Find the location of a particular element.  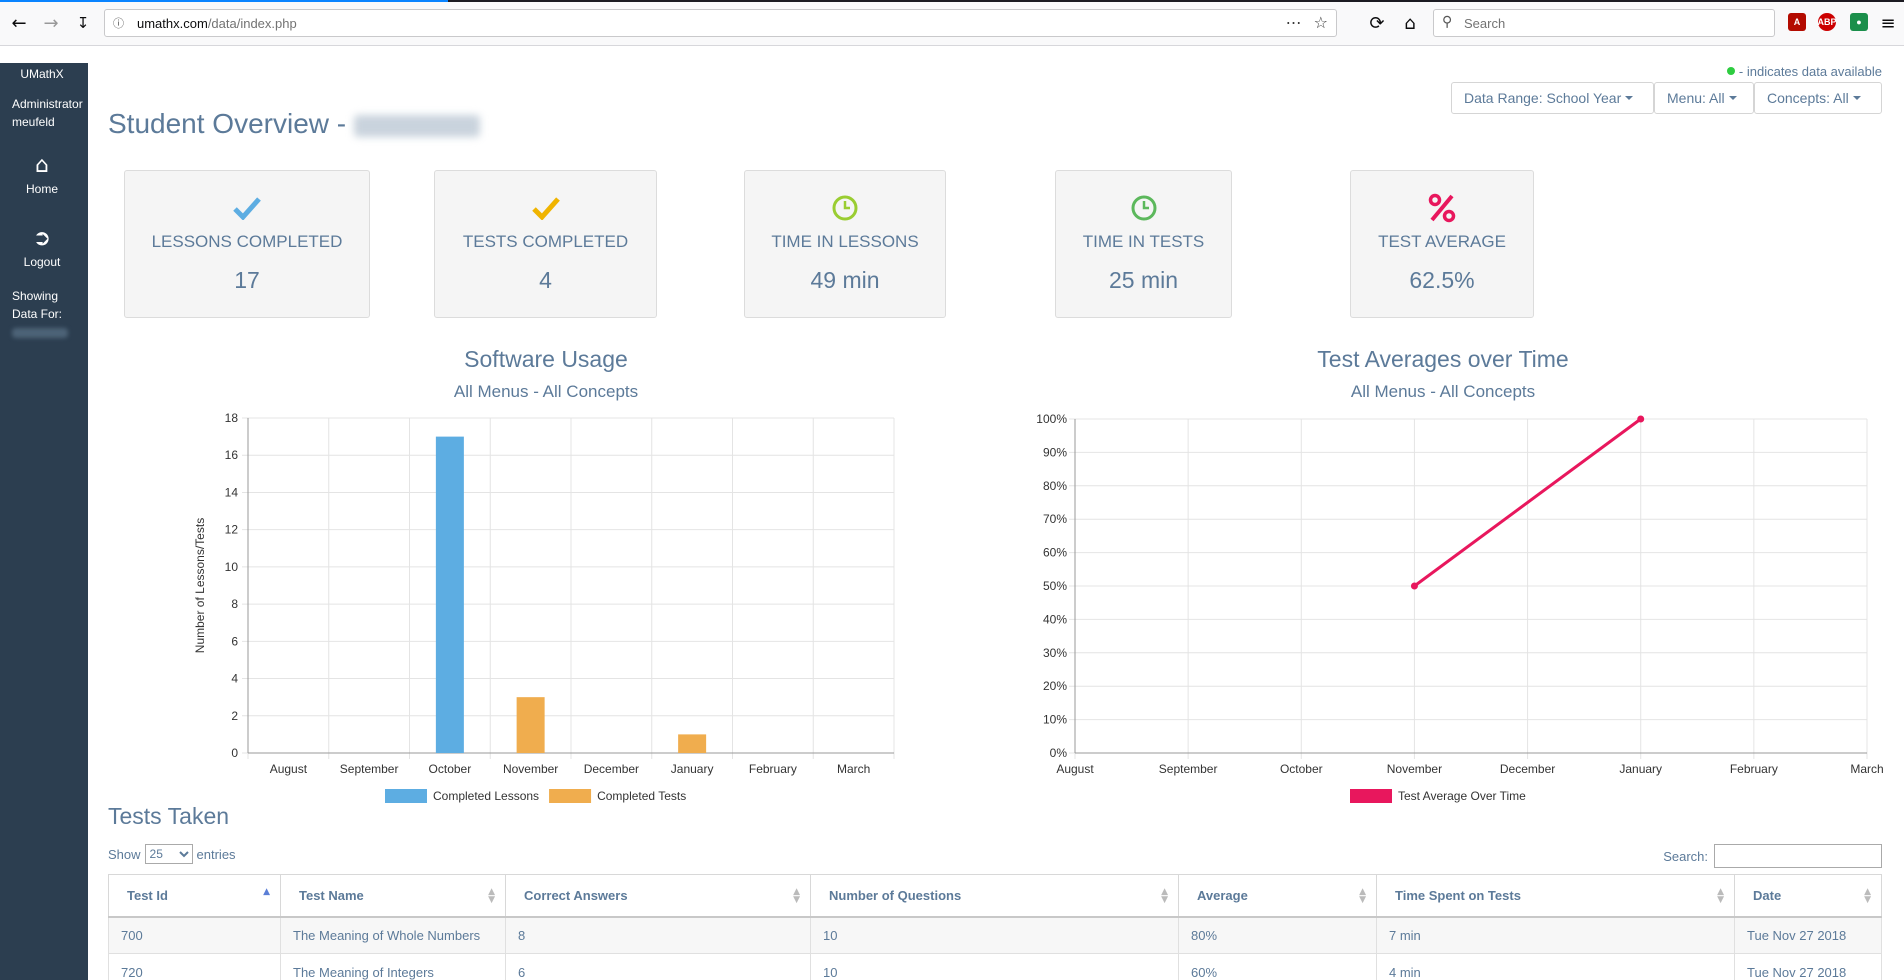

column-header-number-of-questions: Number of Questions ▲ ▼ is located at coordinates (994, 896).